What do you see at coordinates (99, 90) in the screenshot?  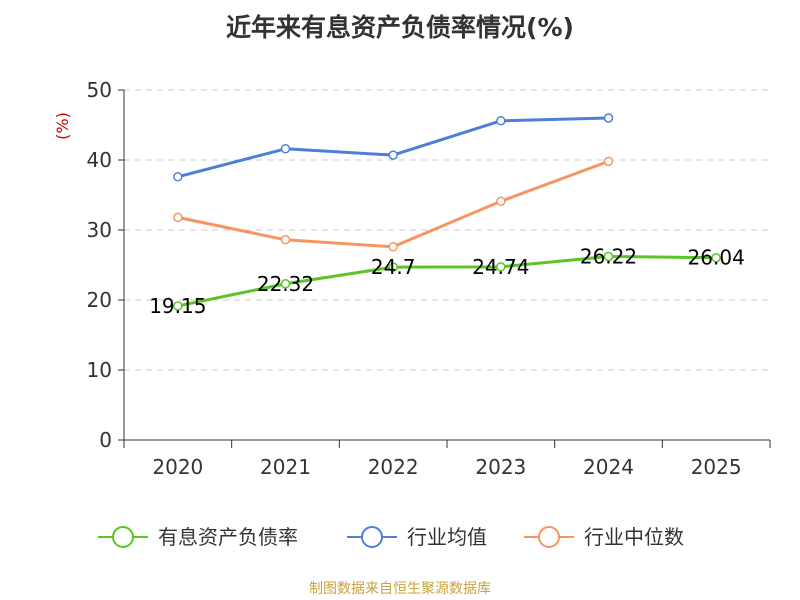 I see `y-tick-label: 50` at bounding box center [99, 90].